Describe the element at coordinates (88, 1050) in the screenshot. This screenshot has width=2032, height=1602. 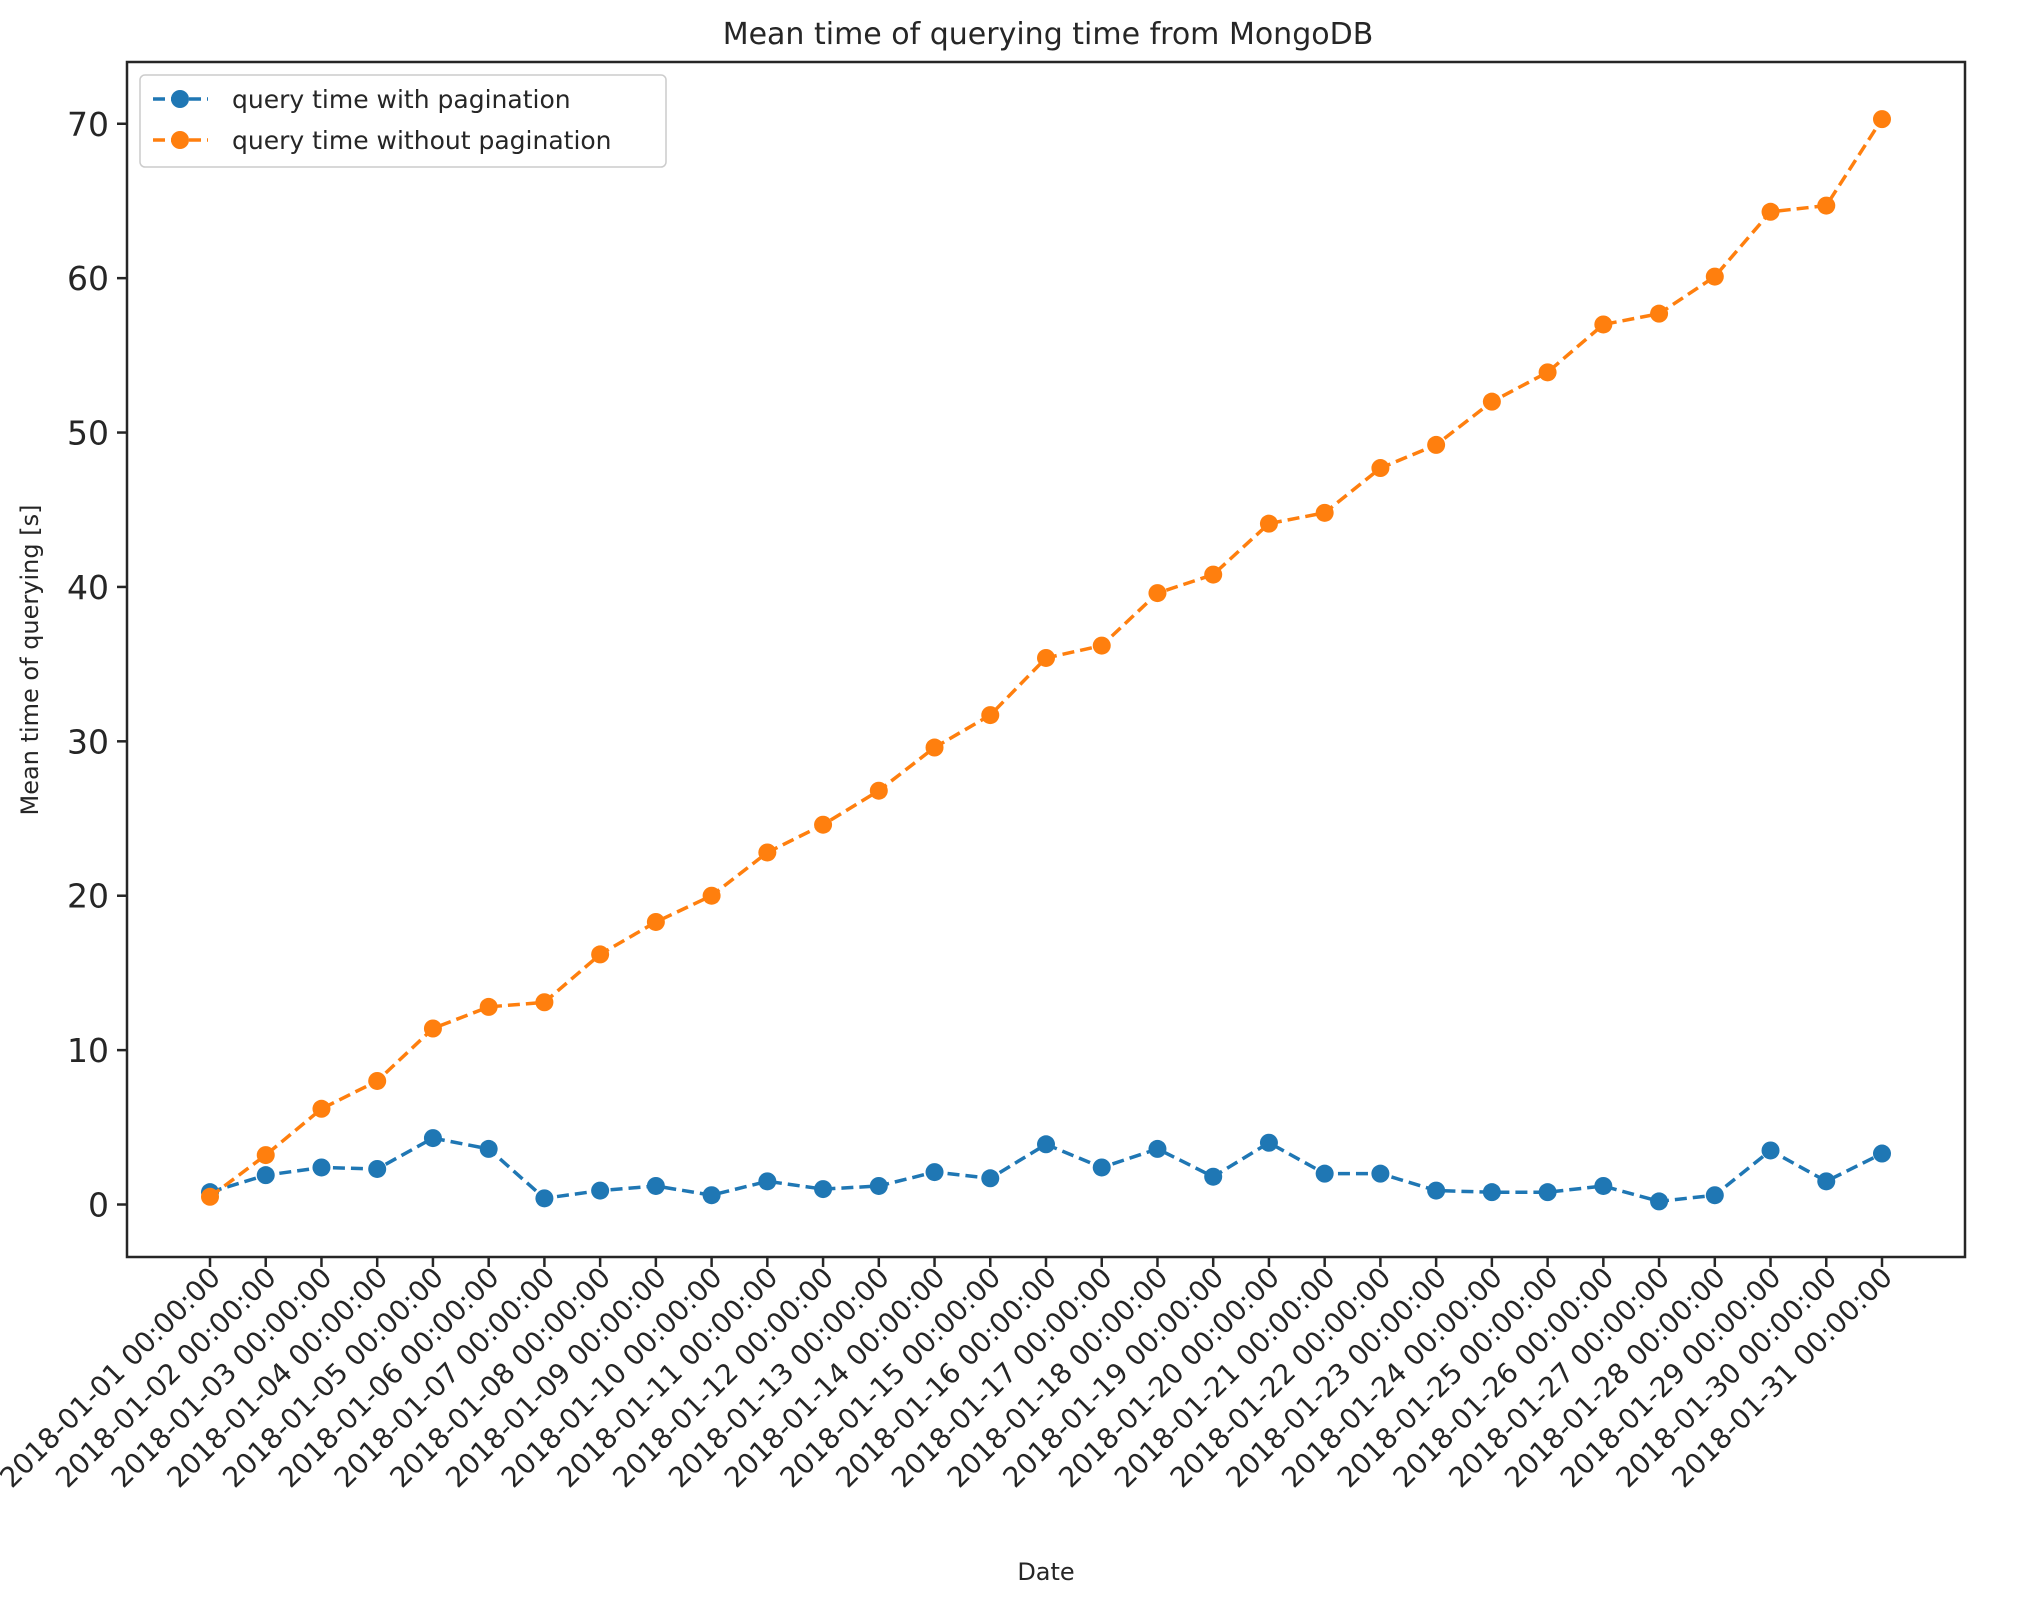
I see `y-tick-label: 10` at that location.